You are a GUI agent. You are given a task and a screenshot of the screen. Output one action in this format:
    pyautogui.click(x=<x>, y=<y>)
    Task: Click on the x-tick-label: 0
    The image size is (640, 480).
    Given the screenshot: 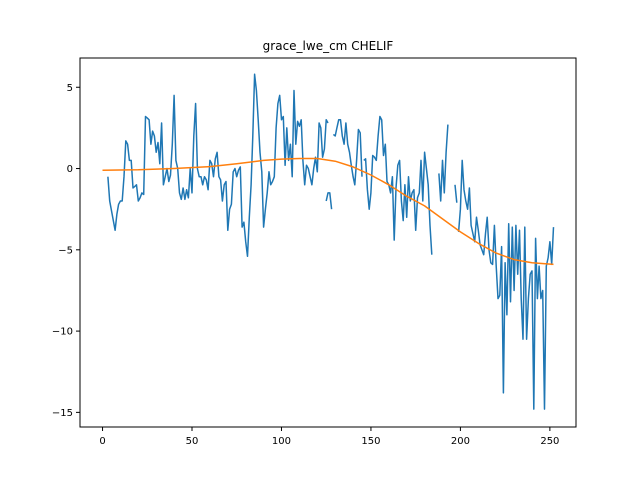 What is the action you would take?
    pyautogui.click(x=102, y=441)
    